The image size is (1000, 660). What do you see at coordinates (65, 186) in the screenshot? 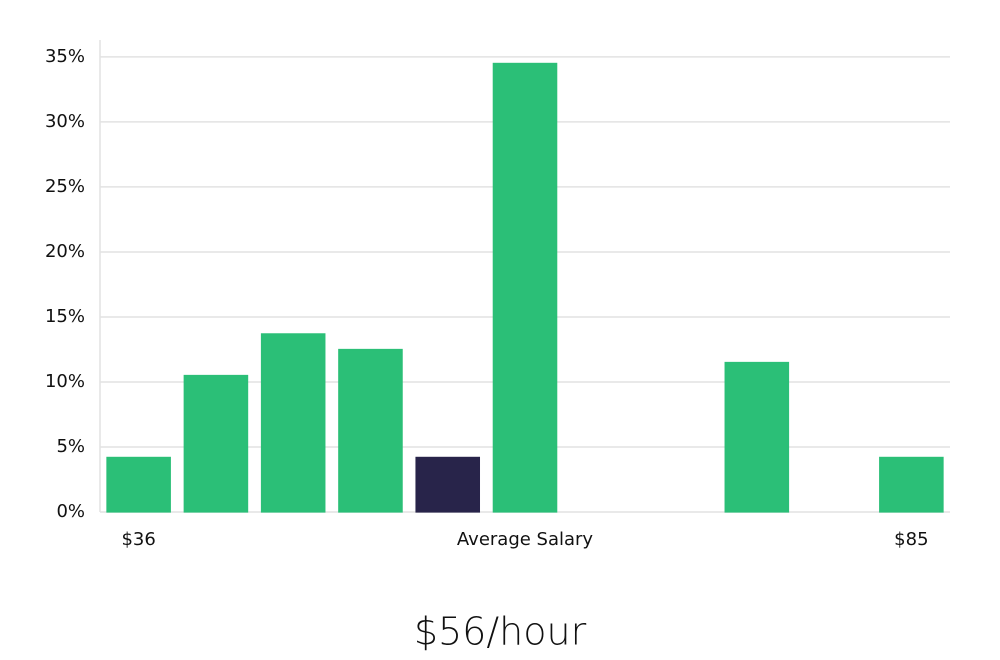
I see `y-tick-label: 25%` at bounding box center [65, 186].